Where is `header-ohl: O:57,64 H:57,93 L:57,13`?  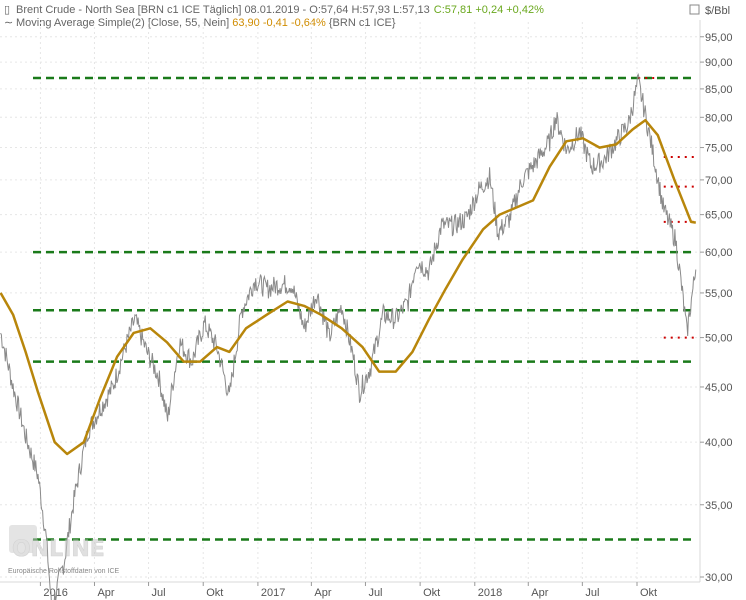
header-ohl: O:57,64 H:57,93 L:57,13 is located at coordinates (369, 10).